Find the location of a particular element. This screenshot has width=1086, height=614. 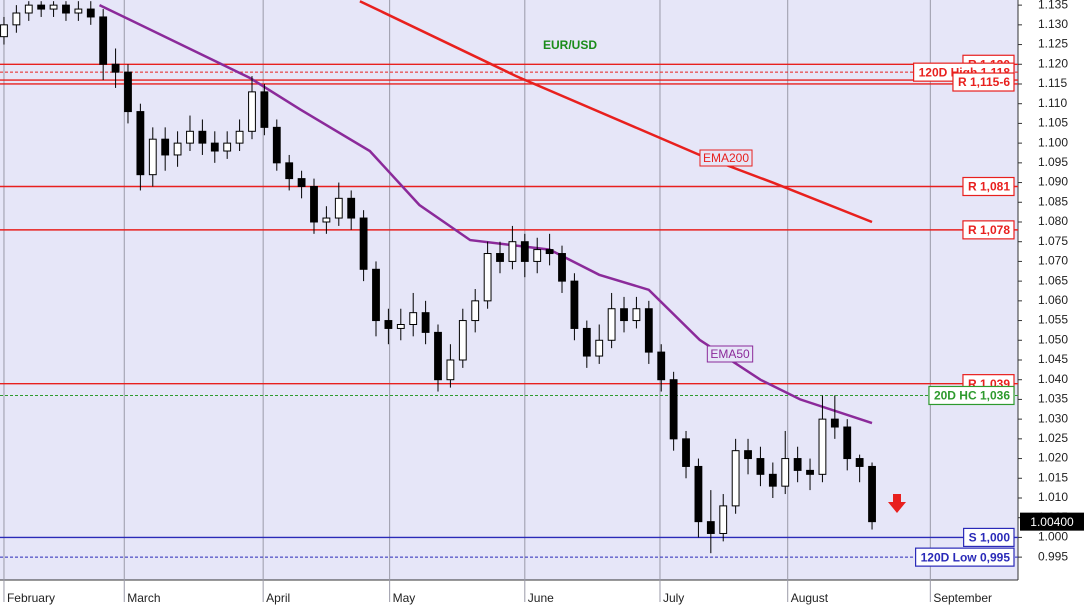

y-tick-label: 0.995 is located at coordinates (1053, 556).